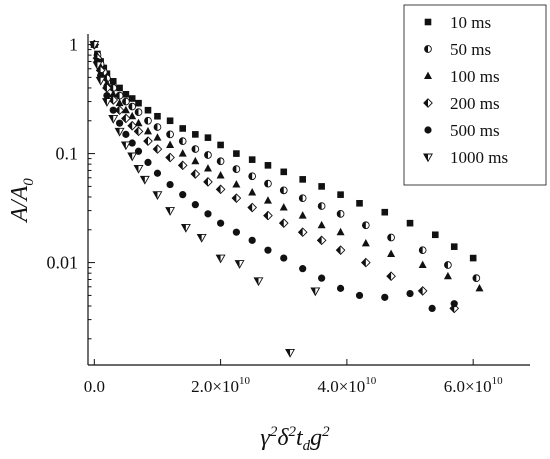 This screenshot has width=550, height=459. Describe the element at coordinates (94, 386) in the screenshot. I see `x-tick-label: 0.0` at that location.